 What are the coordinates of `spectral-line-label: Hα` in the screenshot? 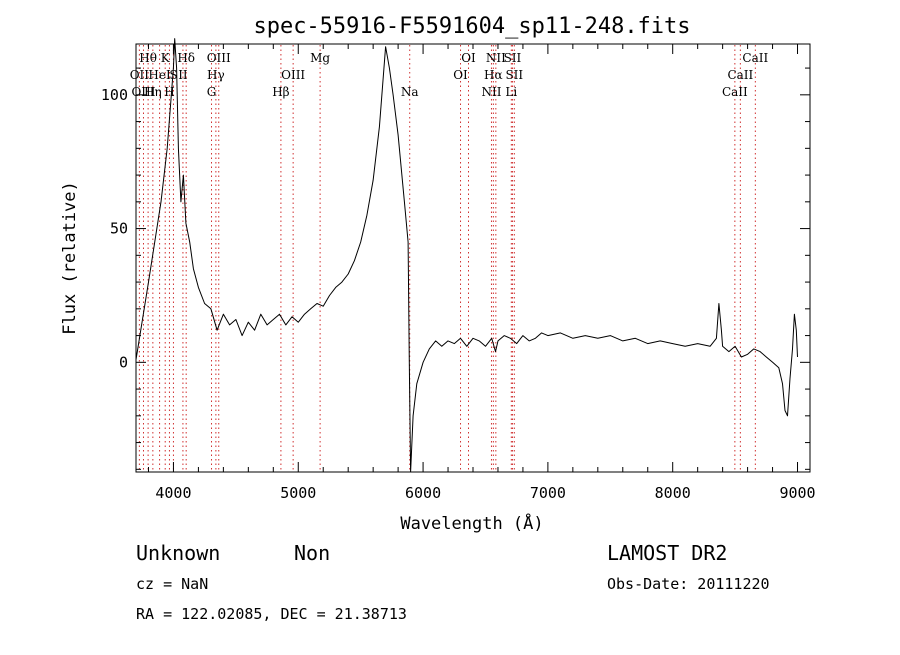 It's located at (493, 75).